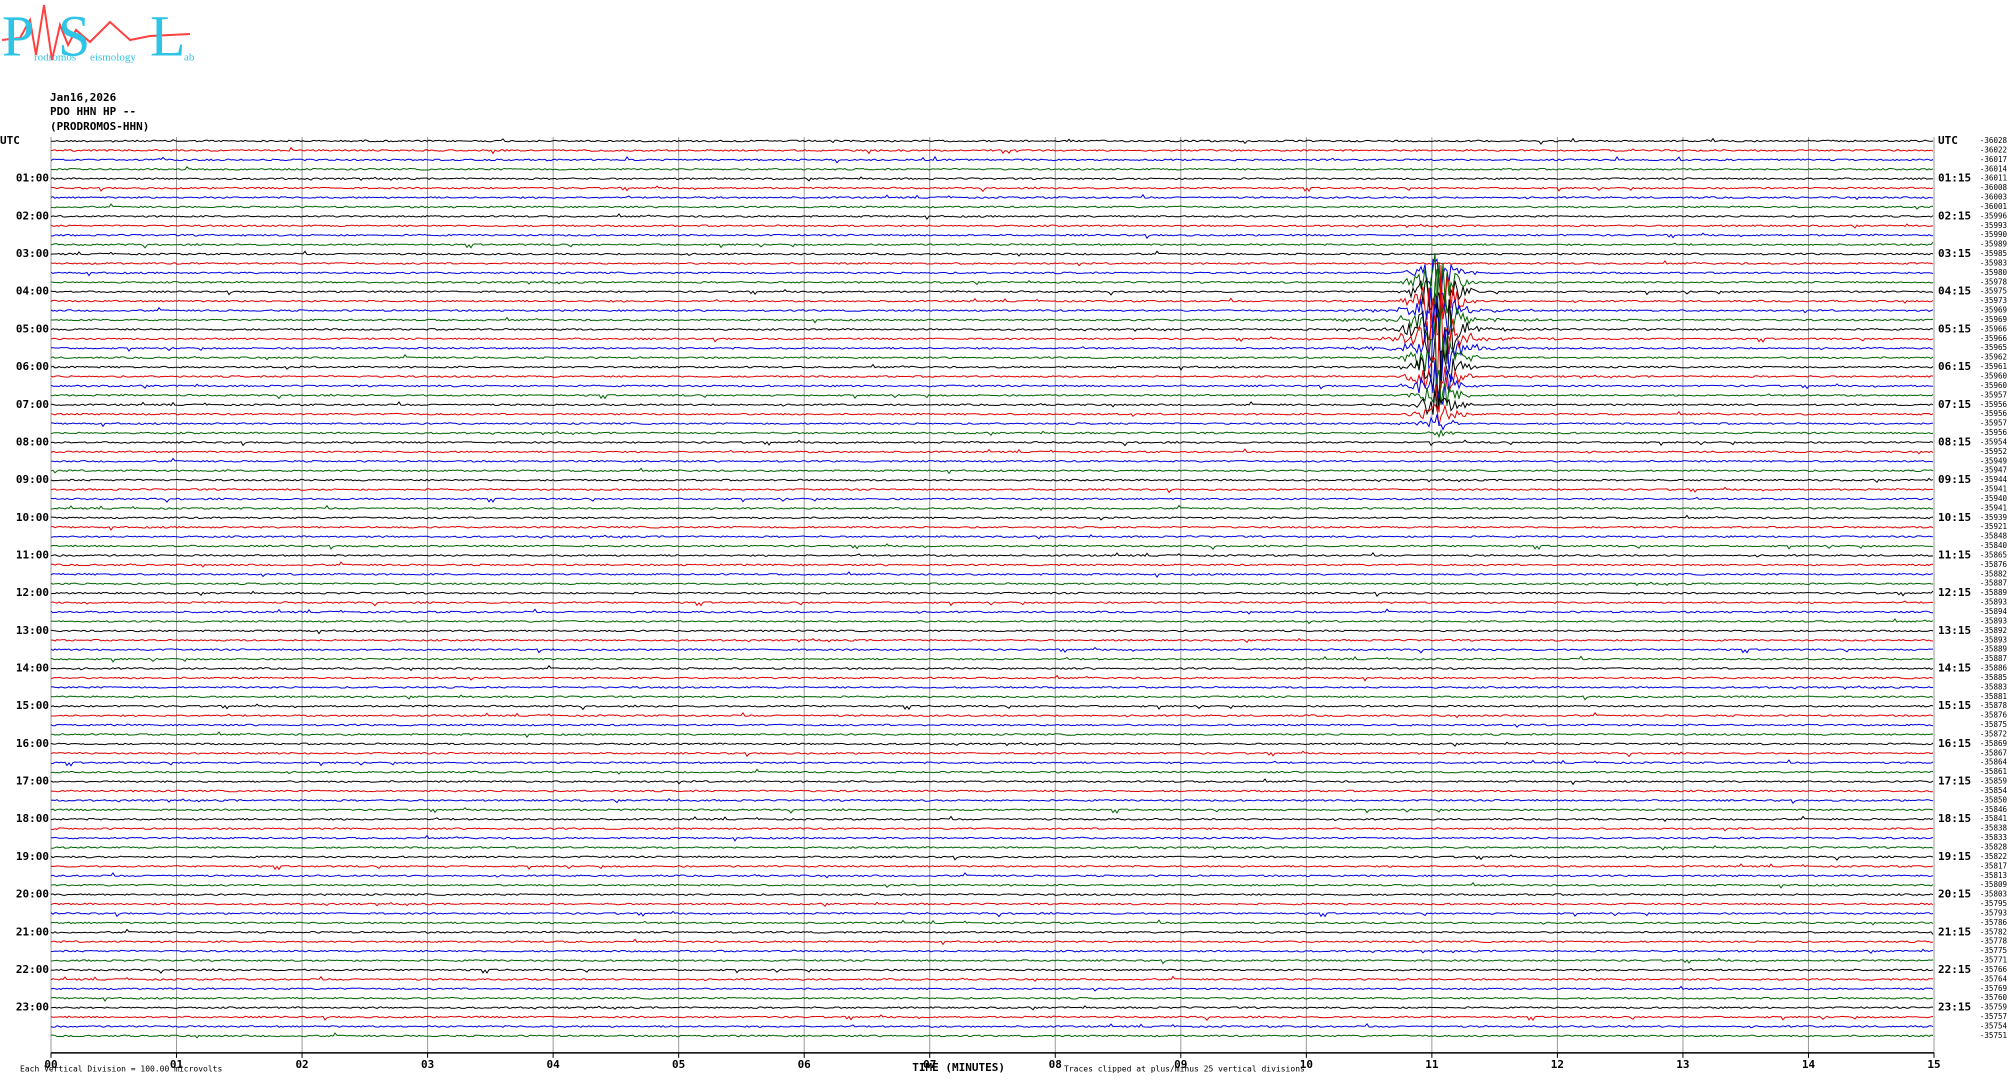 This screenshot has height=1080, width=2010. I want to click on x-axis-title: TIME (MINUTES), so click(958, 1067).